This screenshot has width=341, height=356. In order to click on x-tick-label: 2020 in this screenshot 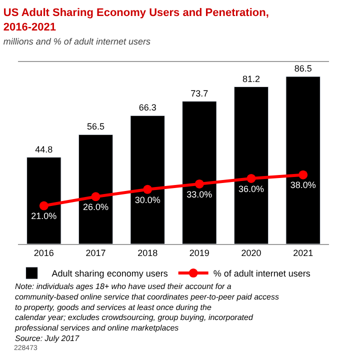, I will do `click(251, 253)`.